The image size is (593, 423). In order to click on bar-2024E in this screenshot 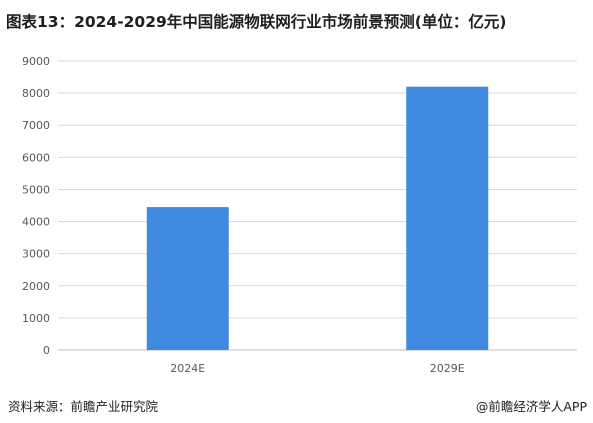, I will do `click(187, 278)`.